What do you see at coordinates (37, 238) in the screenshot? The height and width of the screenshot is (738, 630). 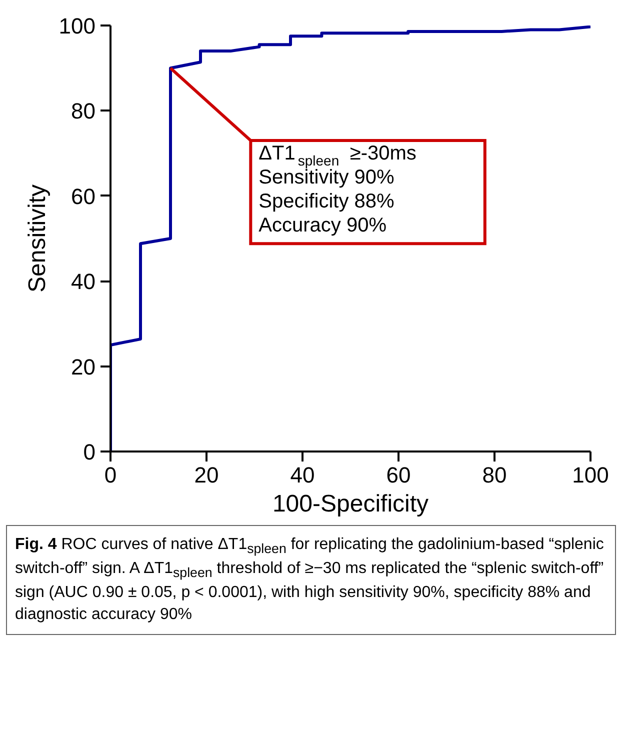 I see `y-axis-title: Sensitivity` at bounding box center [37, 238].